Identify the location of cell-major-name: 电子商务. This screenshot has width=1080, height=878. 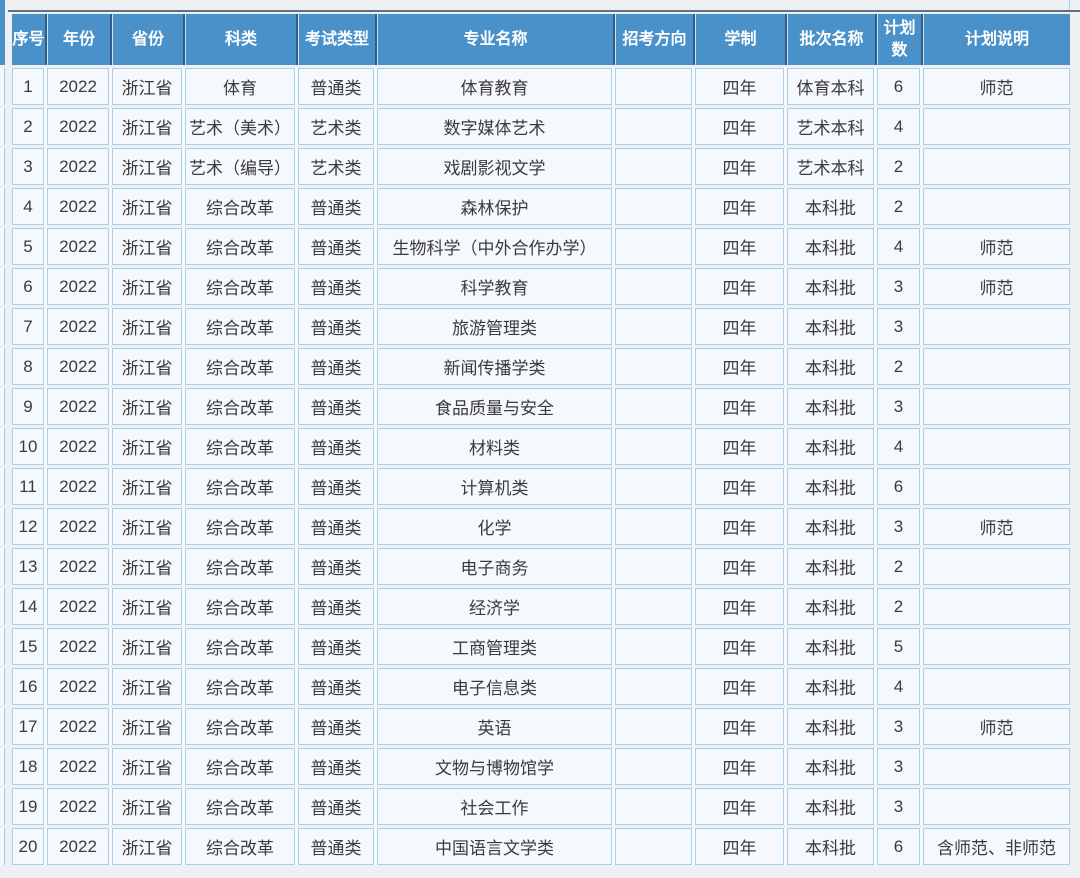
(494, 566).